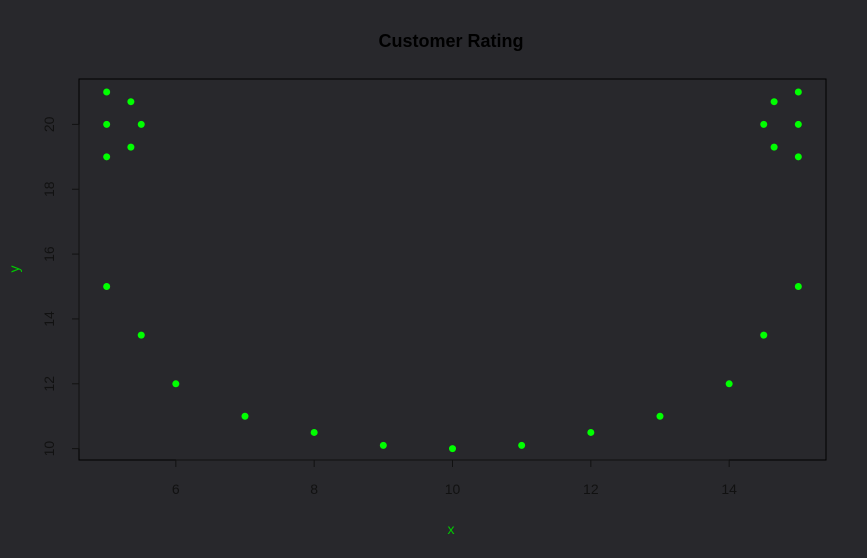 The height and width of the screenshot is (558, 867). What do you see at coordinates (49, 384) in the screenshot?
I see `y-tick-label: 12` at bounding box center [49, 384].